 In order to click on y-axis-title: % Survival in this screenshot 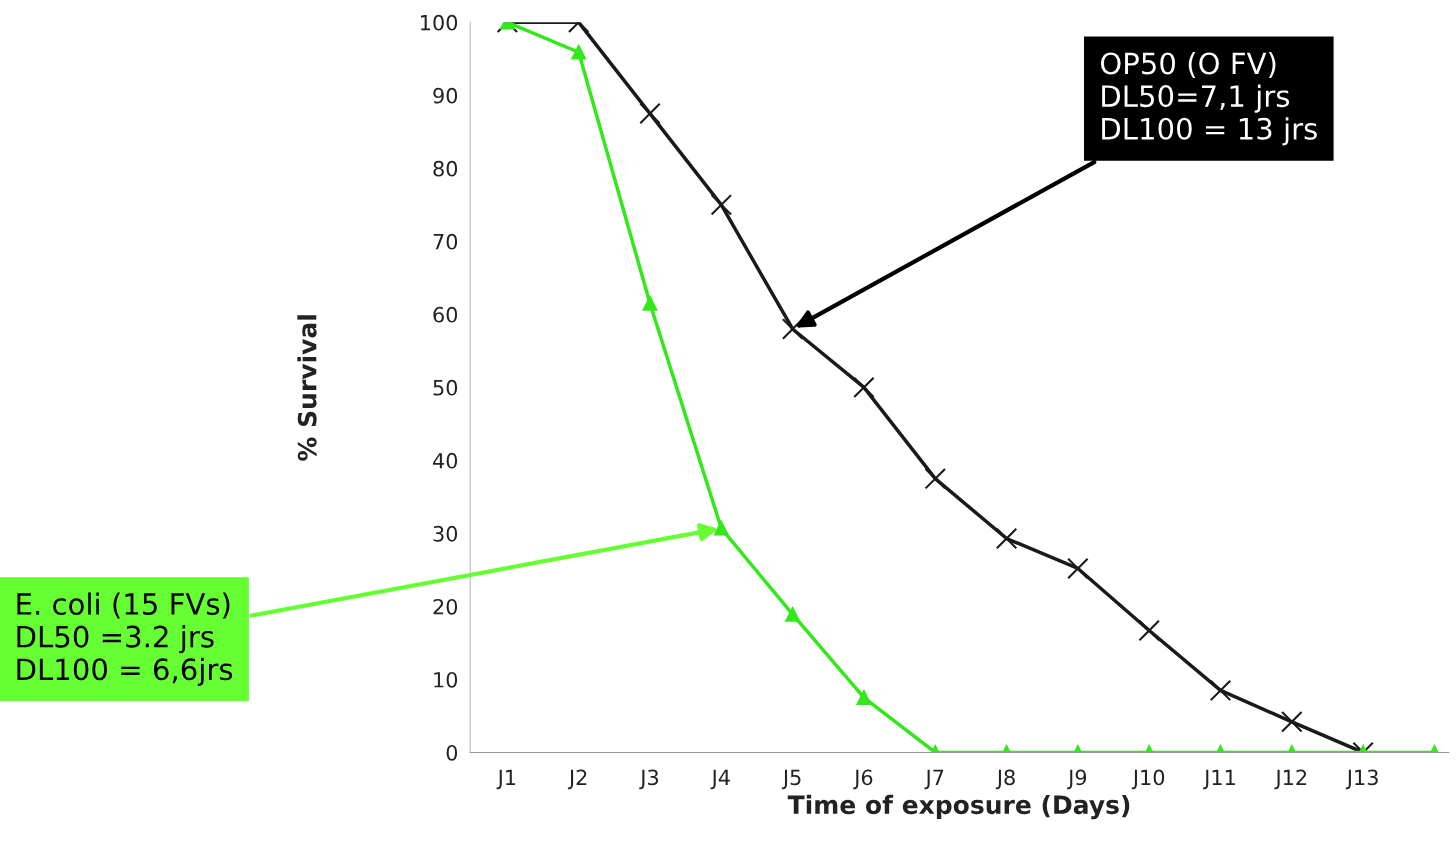, I will do `click(307, 388)`.